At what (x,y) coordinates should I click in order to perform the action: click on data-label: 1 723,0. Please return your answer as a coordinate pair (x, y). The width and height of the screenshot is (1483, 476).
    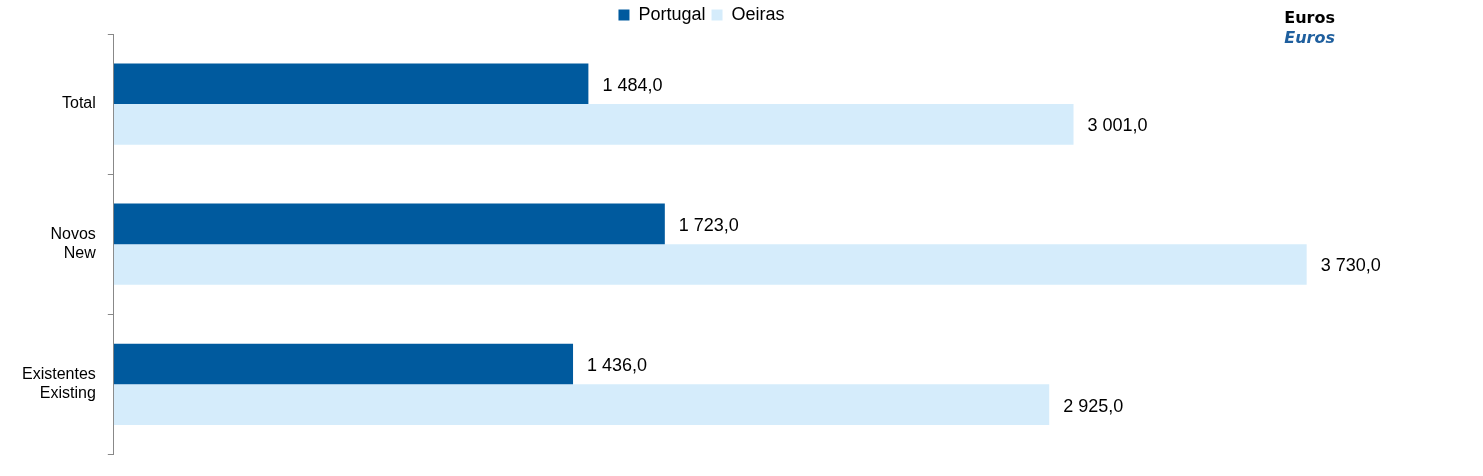
    Looking at the image, I should click on (708, 224).